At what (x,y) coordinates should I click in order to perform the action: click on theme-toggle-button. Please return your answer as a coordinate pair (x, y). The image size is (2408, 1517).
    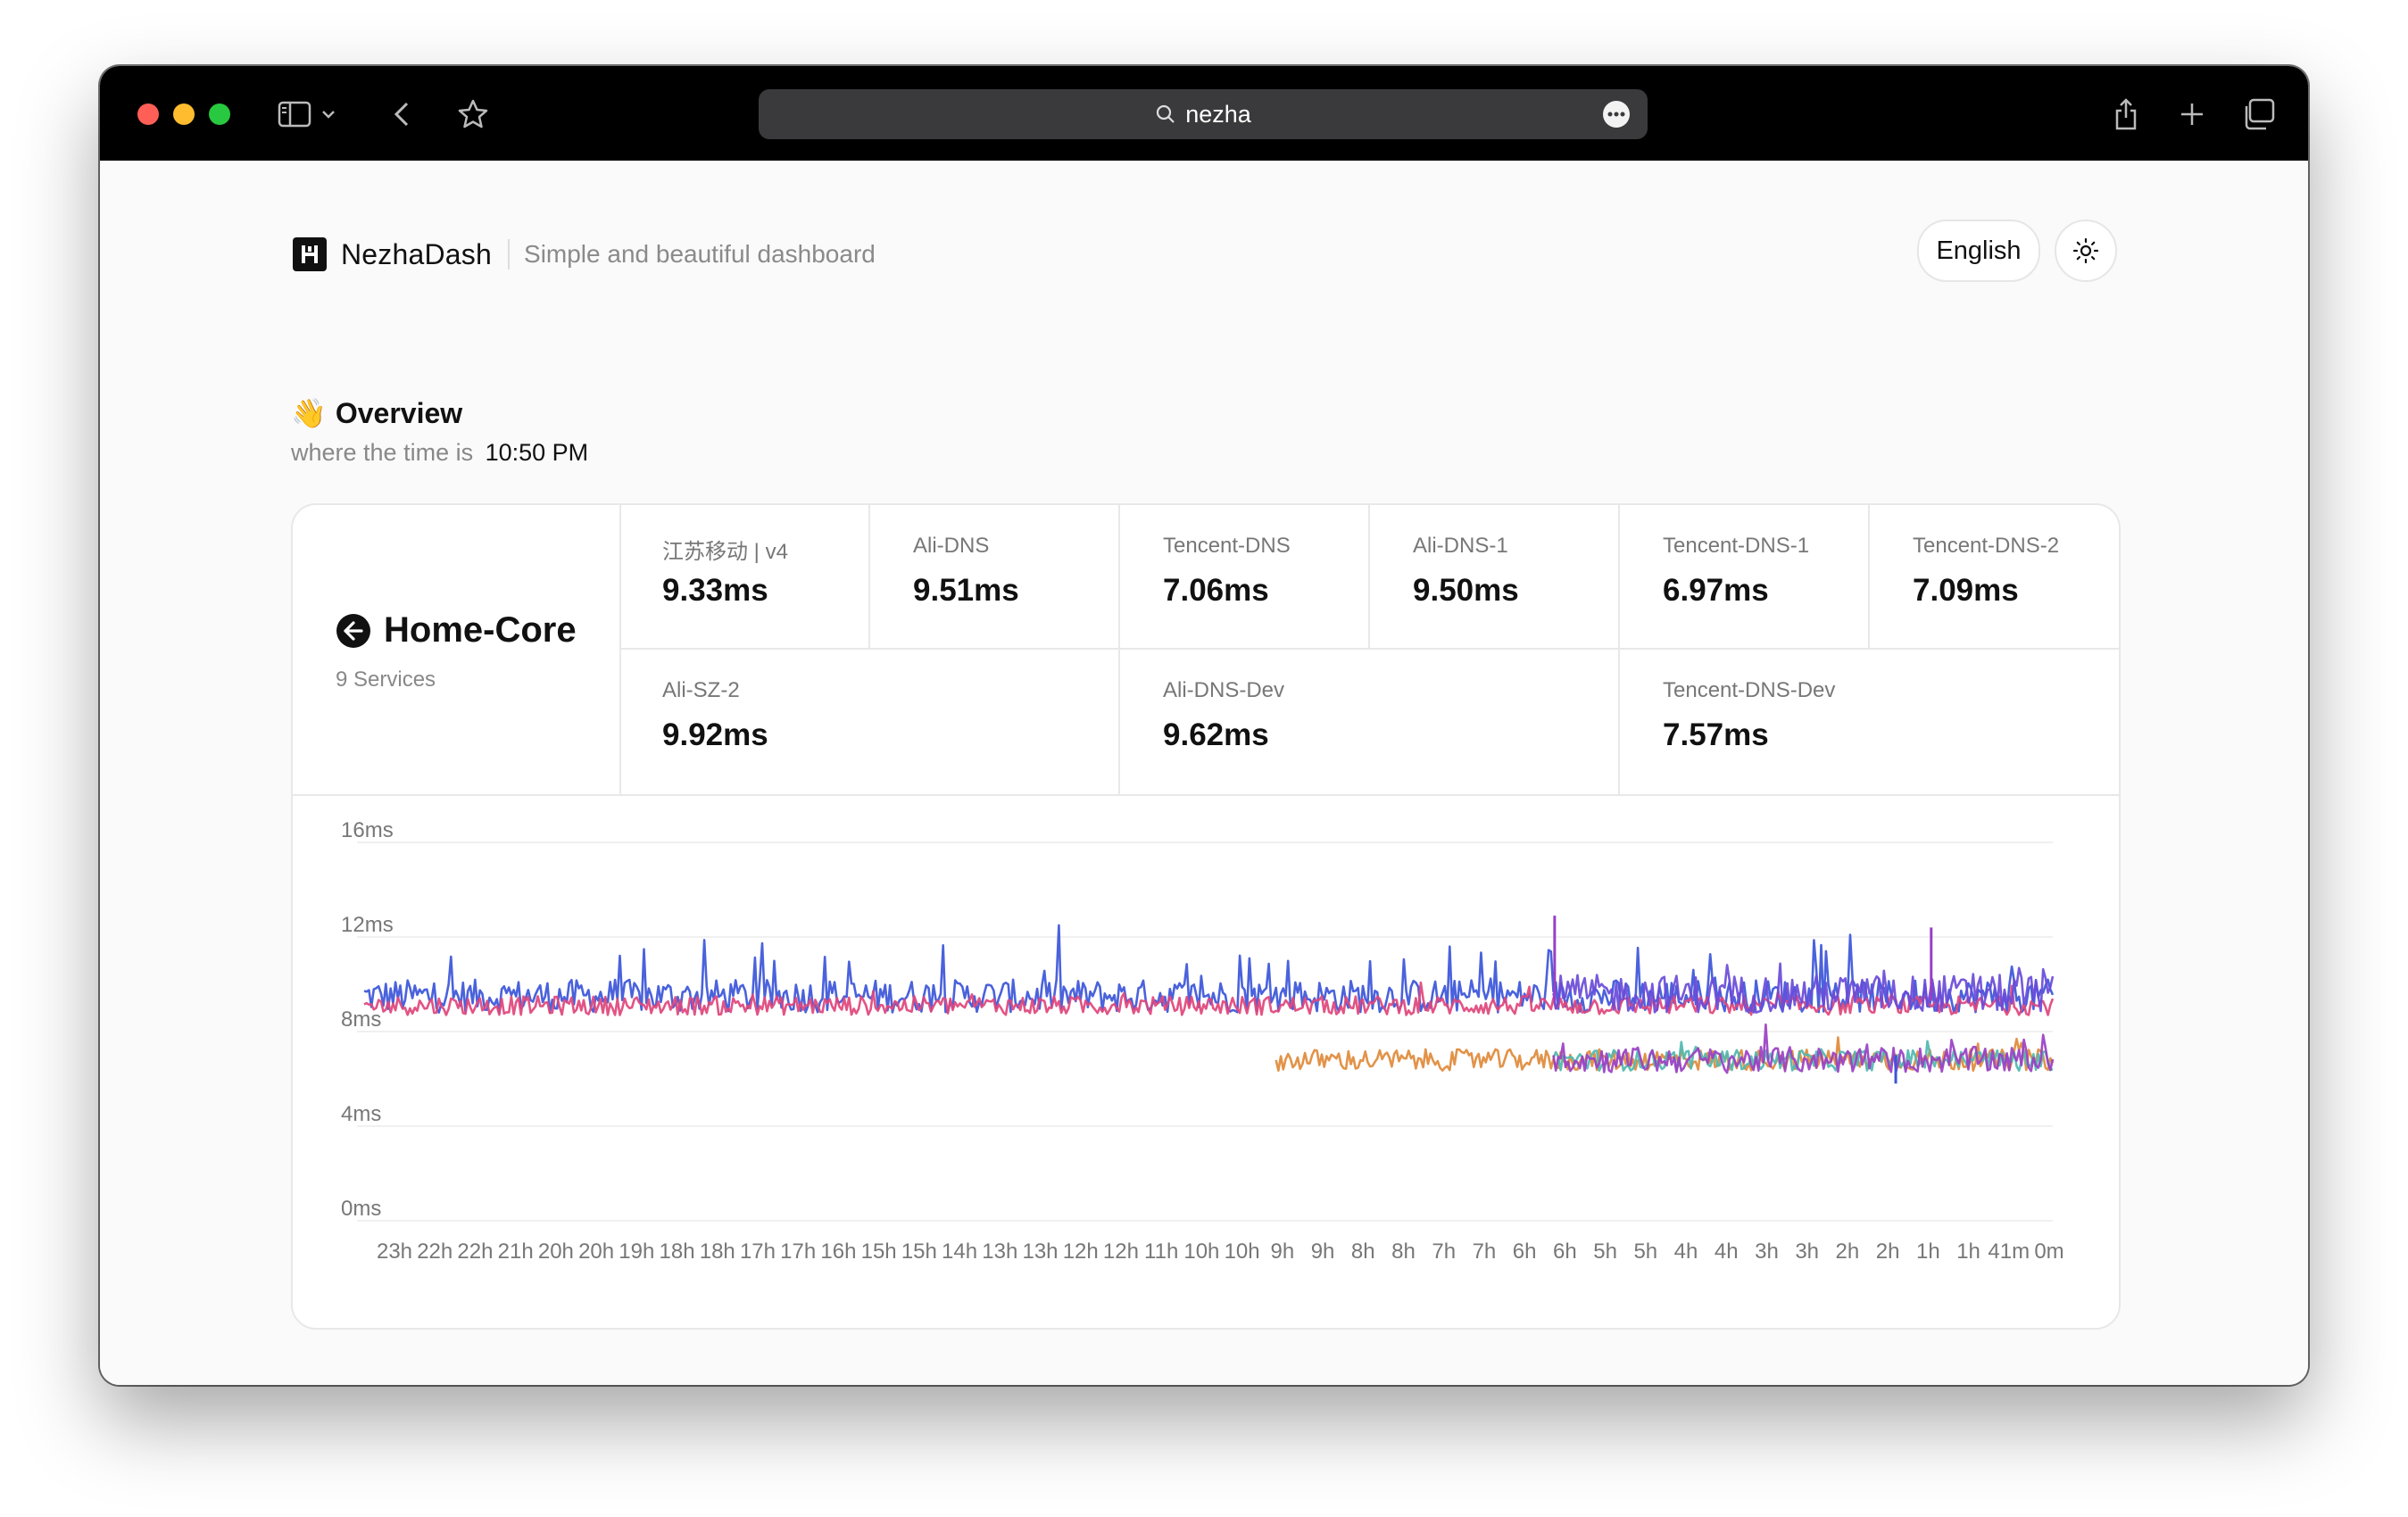
    Looking at the image, I should click on (2086, 251).